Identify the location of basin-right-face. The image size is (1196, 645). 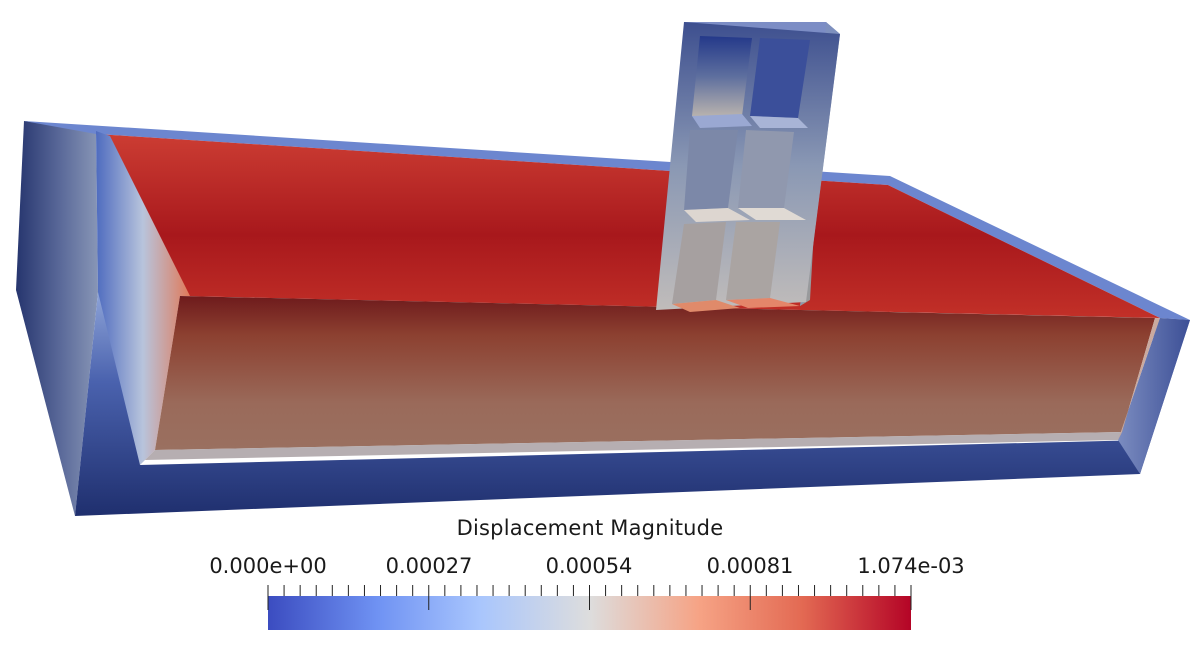
(1154, 396).